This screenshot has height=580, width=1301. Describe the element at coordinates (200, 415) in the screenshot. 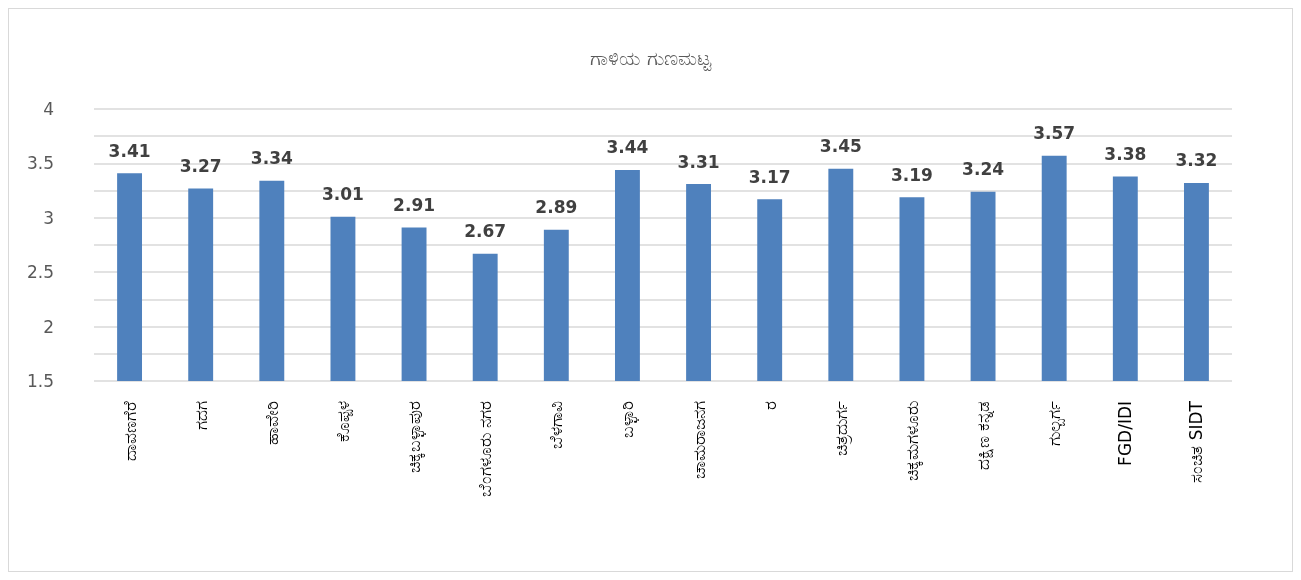

I see `x-tick-label: ಗದಗ` at that location.